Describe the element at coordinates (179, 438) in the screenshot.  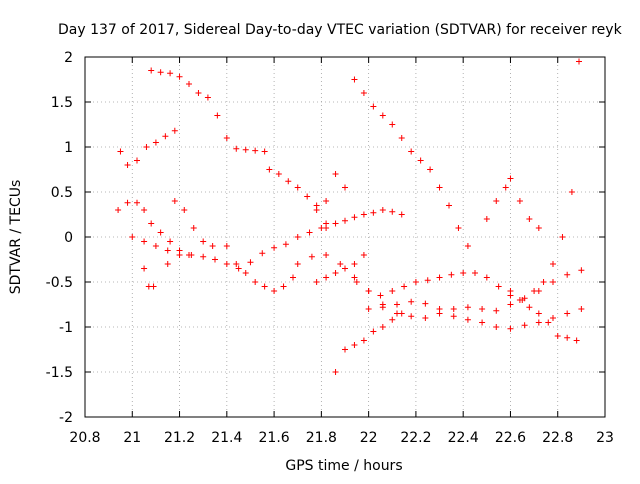
I see `x-tick-label: 21.2` at that location.